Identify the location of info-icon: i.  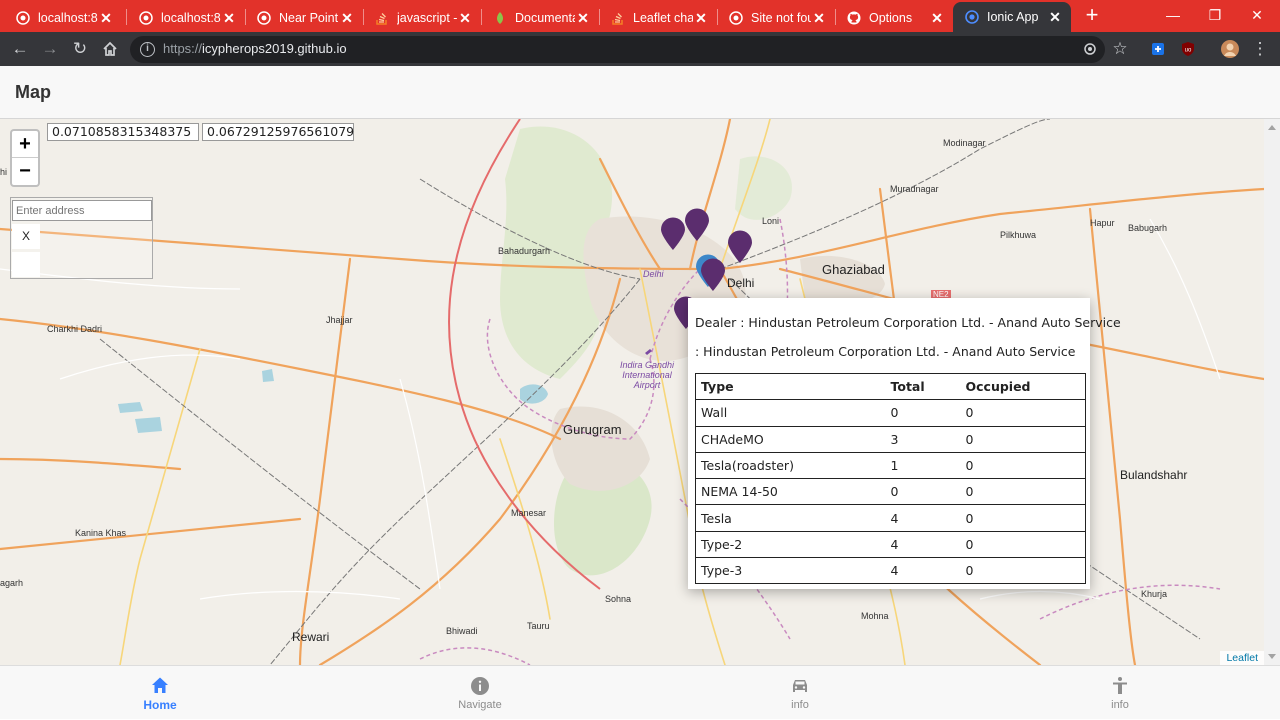
(147, 49).